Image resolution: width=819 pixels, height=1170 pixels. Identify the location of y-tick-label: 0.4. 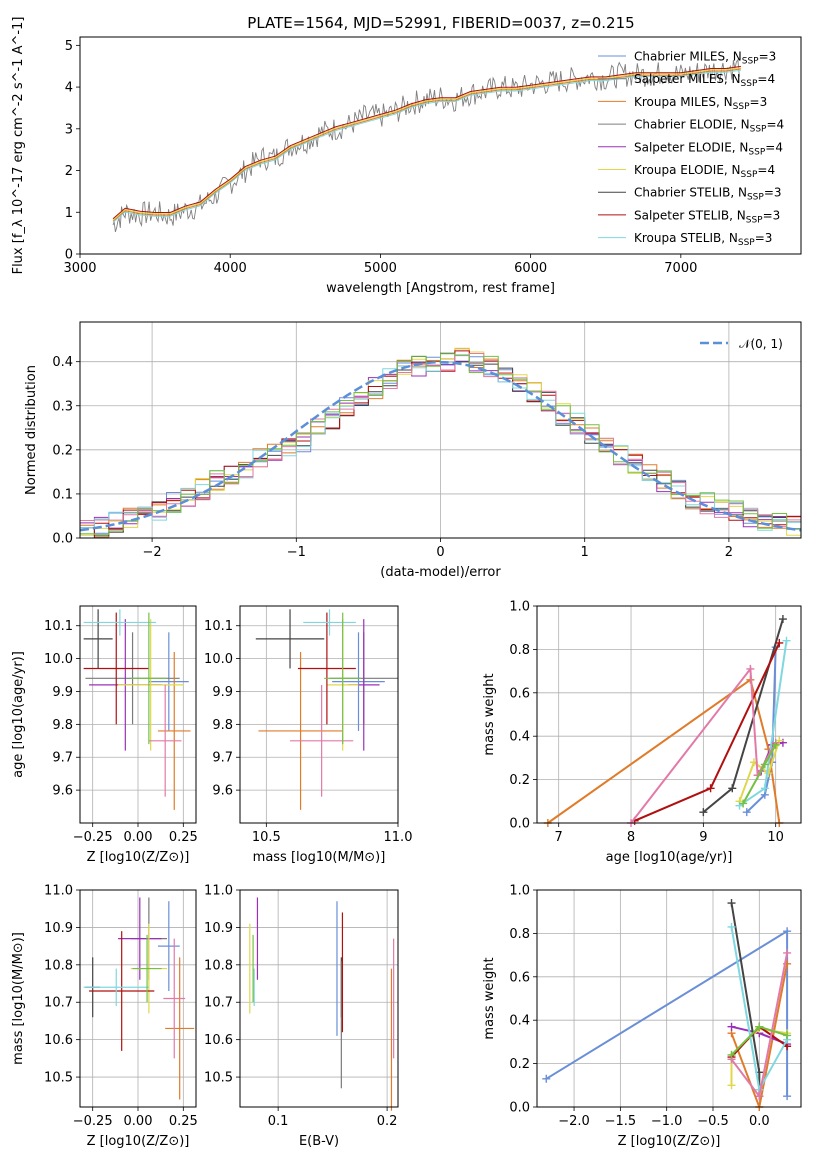
(62, 362).